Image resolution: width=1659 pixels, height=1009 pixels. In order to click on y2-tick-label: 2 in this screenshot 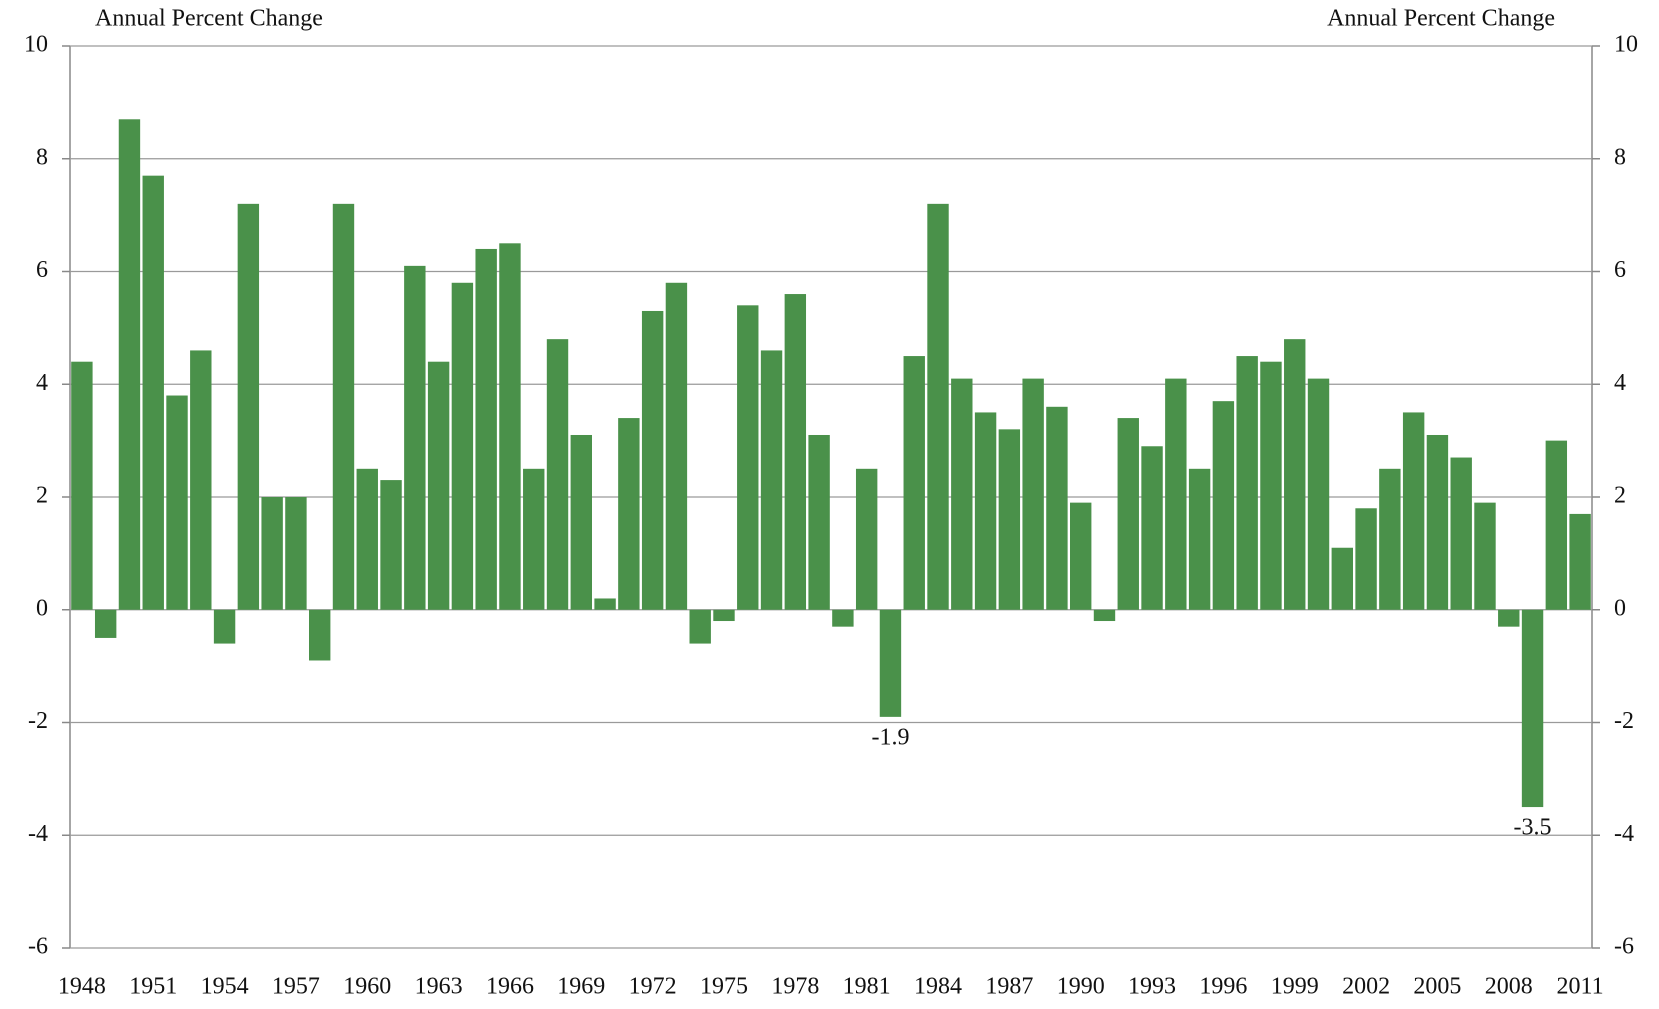, I will do `click(1620, 496)`.